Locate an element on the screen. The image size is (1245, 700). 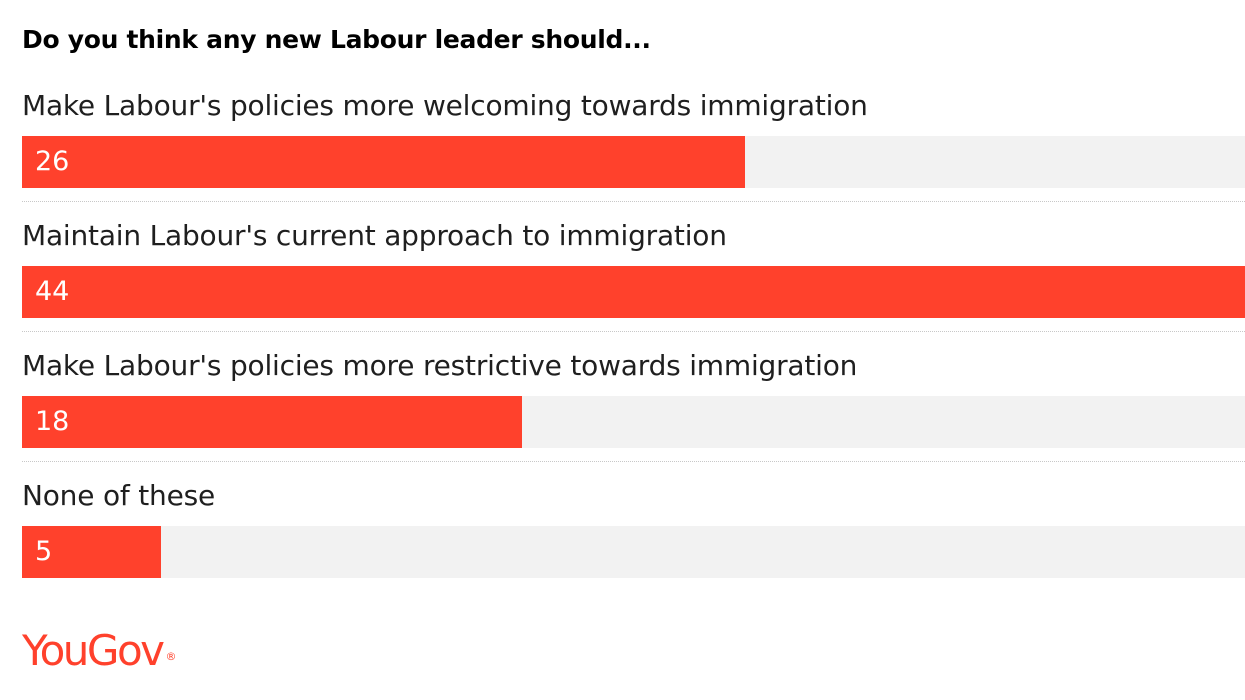
yougov-logo: YouGov ® is located at coordinates (99, 651).